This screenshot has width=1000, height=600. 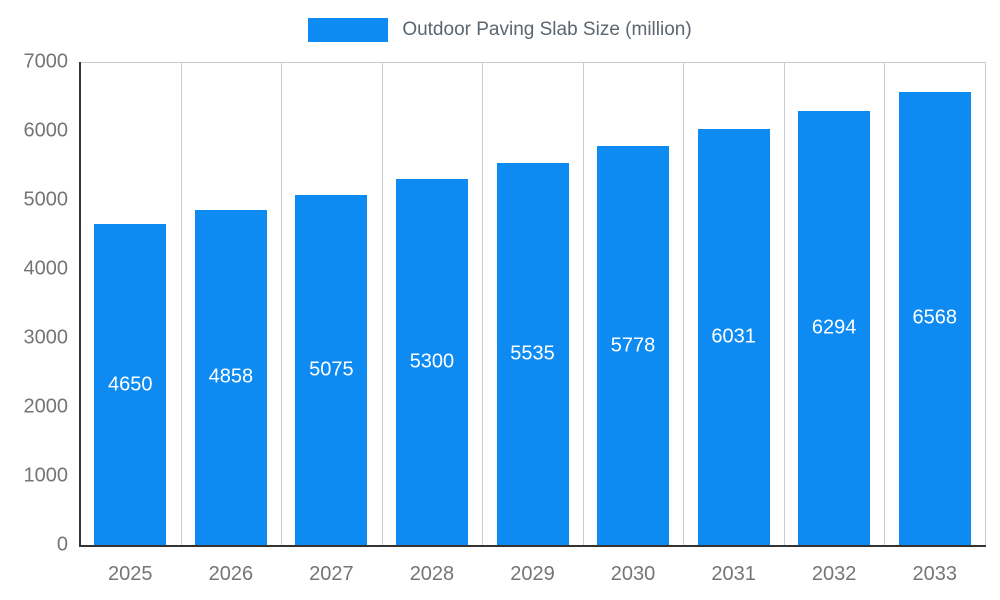 I want to click on x-axis-tick-label: 2032, so click(x=834, y=574).